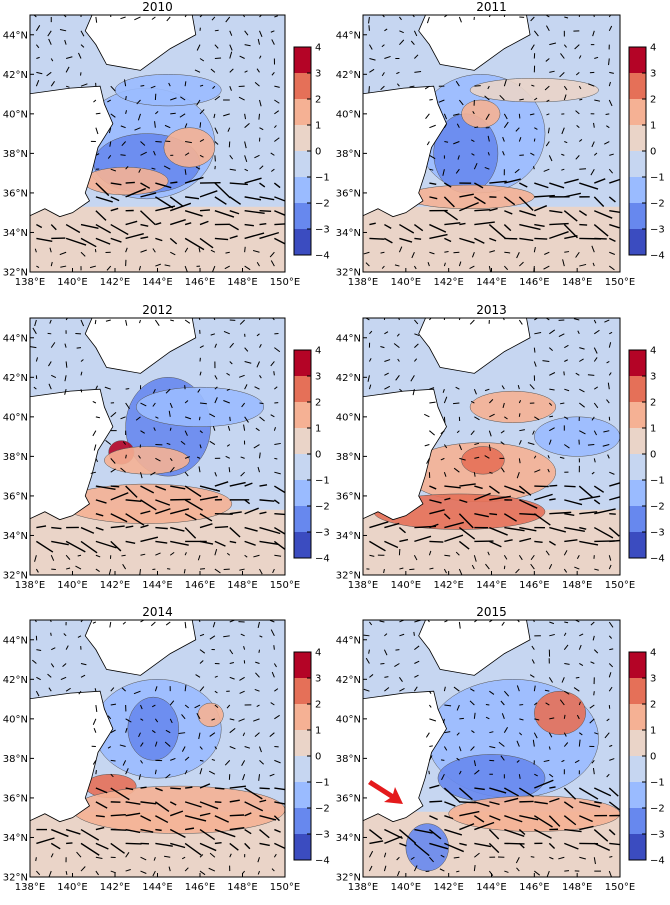 This screenshot has height=905, width=670. I want to click on x-tick-label: 148°E, so click(242, 282).